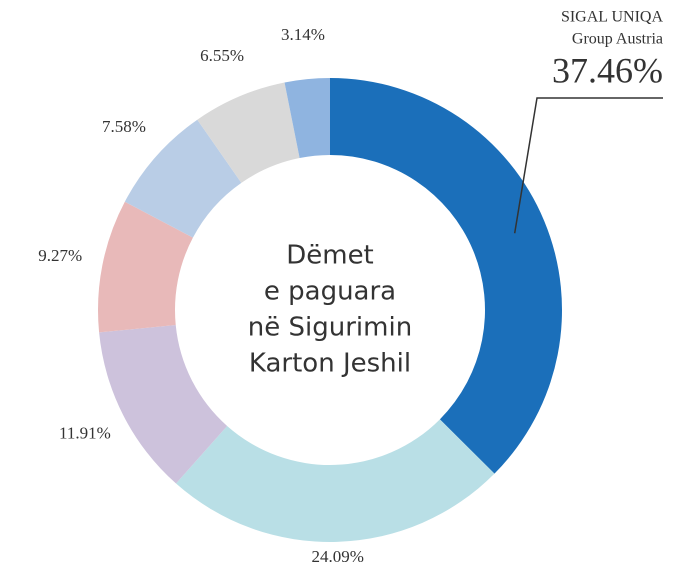 The image size is (693, 568). Describe the element at coordinates (612, 17) in the screenshot. I see `slice-name: SIGAL UNIQA` at that location.